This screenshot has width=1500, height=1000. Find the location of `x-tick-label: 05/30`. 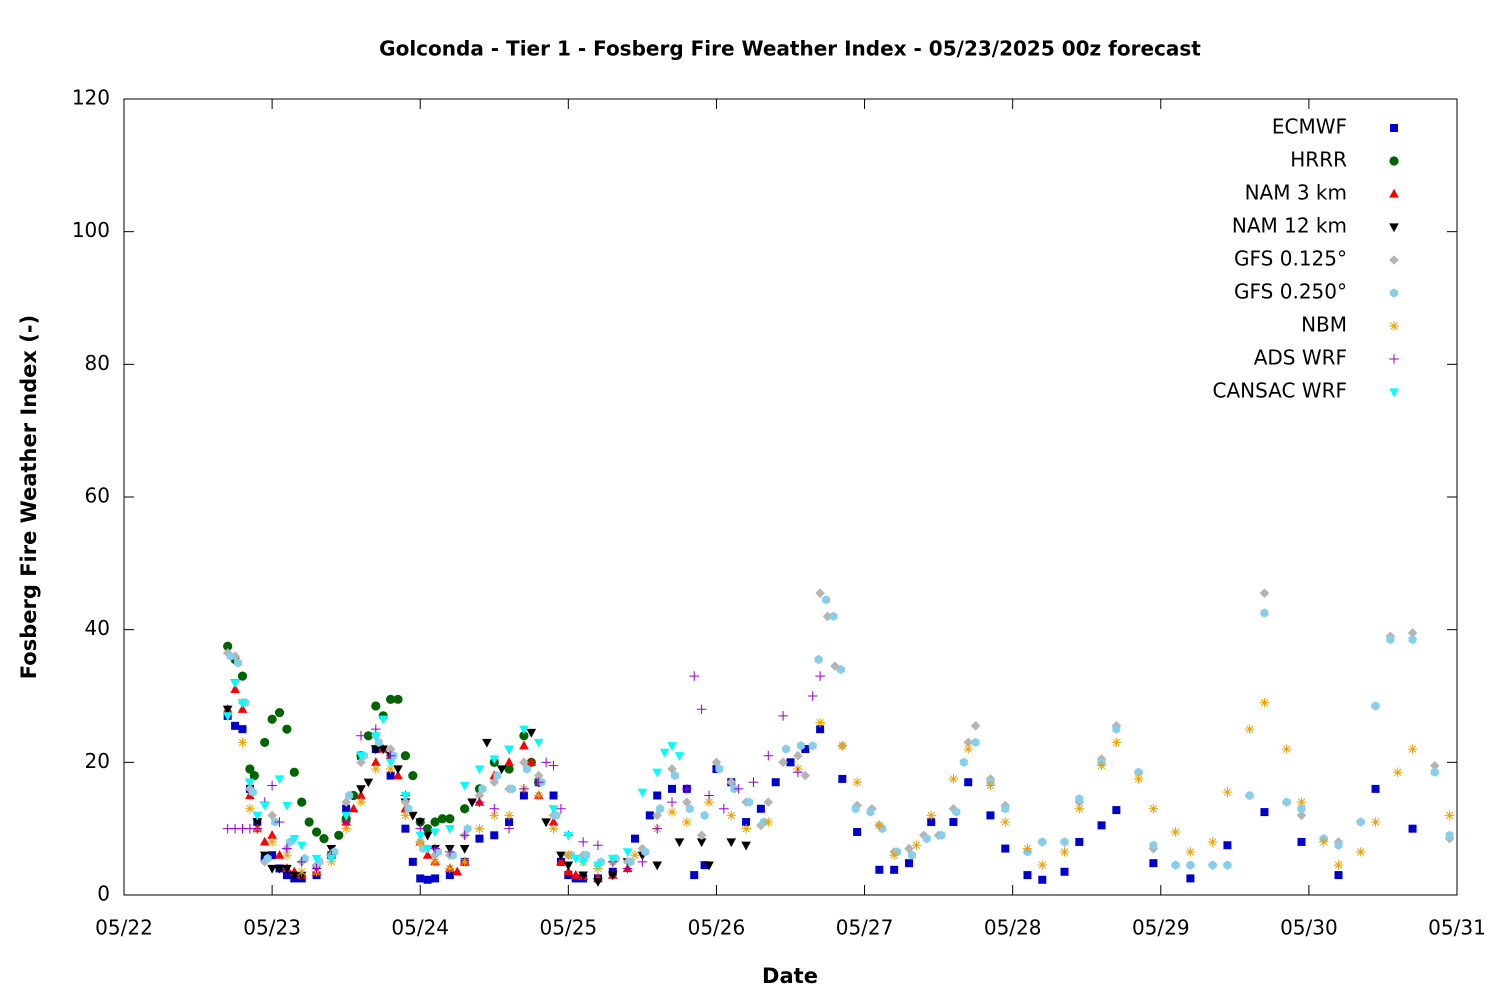

x-tick-label: 05/30 is located at coordinates (1309, 928).